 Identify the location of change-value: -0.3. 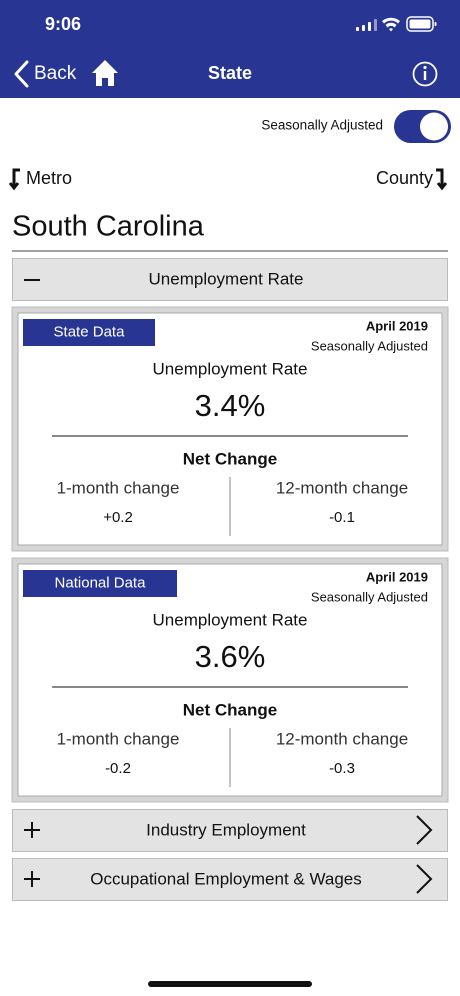
(342, 768).